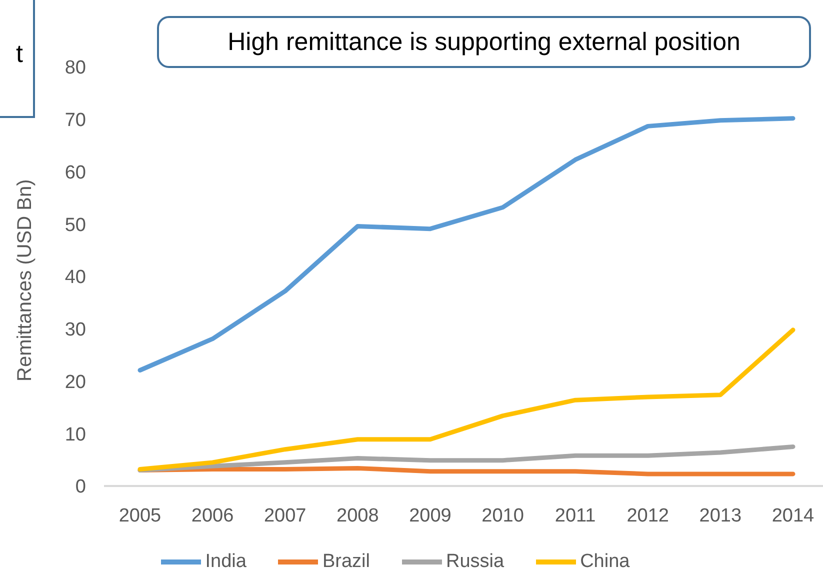 The width and height of the screenshot is (823, 588). Describe the element at coordinates (75, 225) in the screenshot. I see `y-tick-label: 50` at that location.